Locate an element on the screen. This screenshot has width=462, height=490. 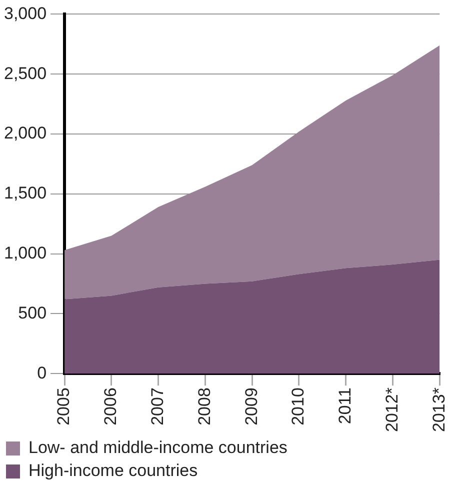
x-tick-label: 2006 is located at coordinates (110, 407).